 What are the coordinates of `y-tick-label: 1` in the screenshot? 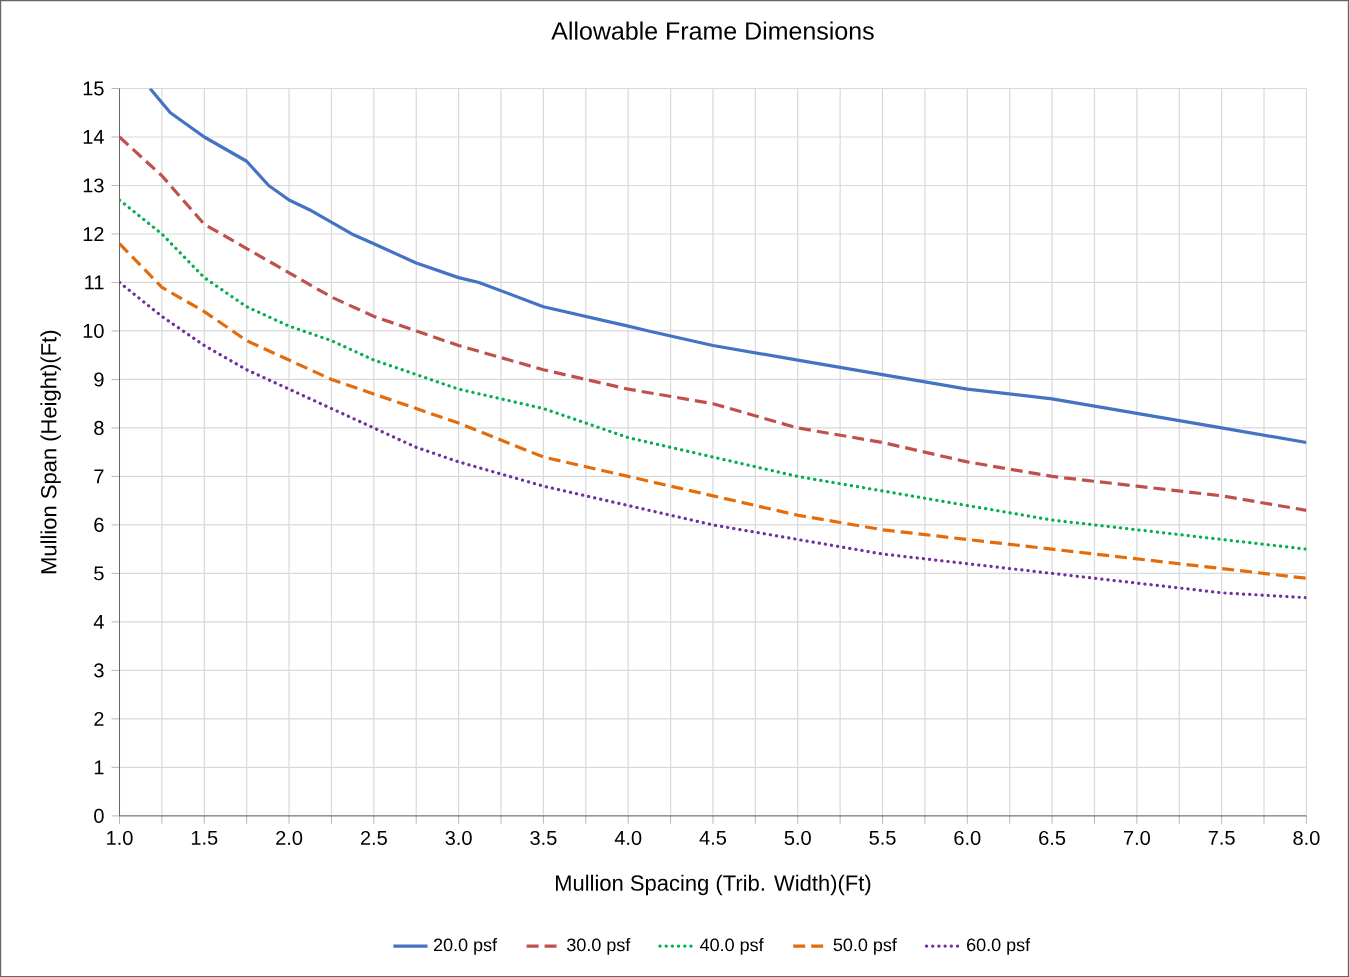 It's located at (99, 767).